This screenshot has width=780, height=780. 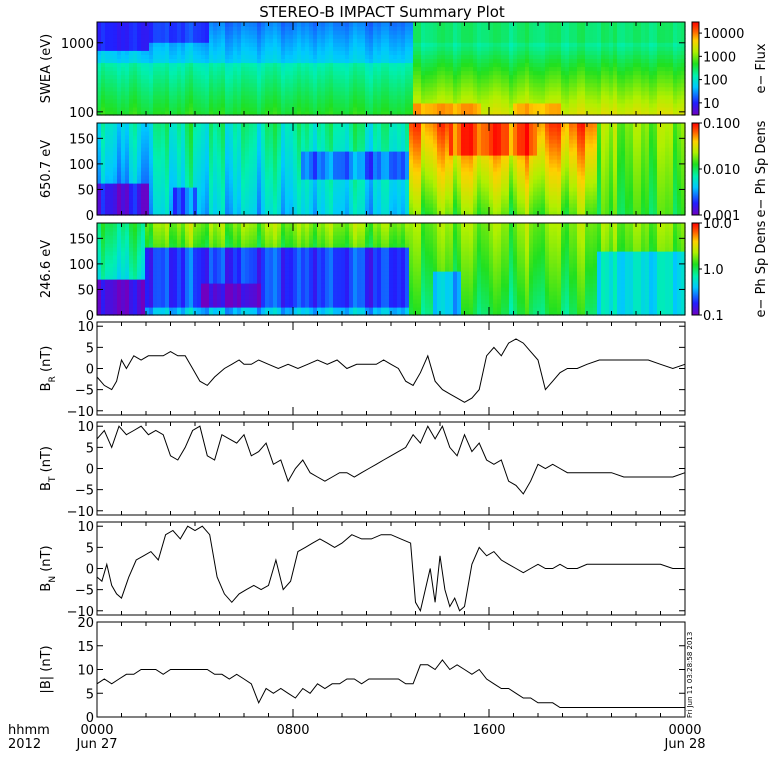 What do you see at coordinates (46, 68) in the screenshot?
I see `y-axis-label: SWEA (eV)` at bounding box center [46, 68].